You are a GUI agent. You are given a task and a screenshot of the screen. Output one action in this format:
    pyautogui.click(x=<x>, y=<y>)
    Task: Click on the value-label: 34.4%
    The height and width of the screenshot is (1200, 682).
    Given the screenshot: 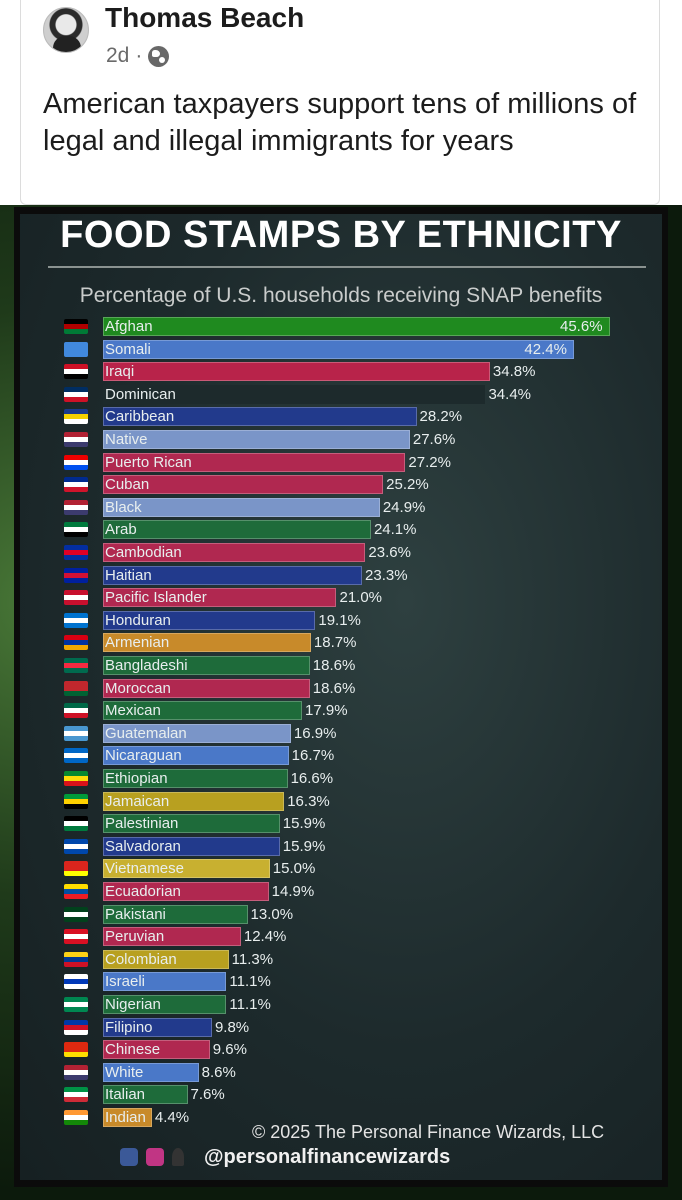 What is the action you would take?
    pyautogui.click(x=510, y=394)
    